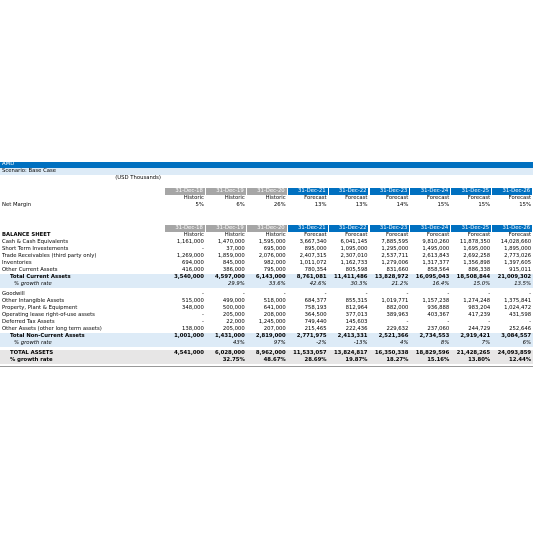 The image size is (533, 533). I want to click on value: 6%, so click(240, 205).